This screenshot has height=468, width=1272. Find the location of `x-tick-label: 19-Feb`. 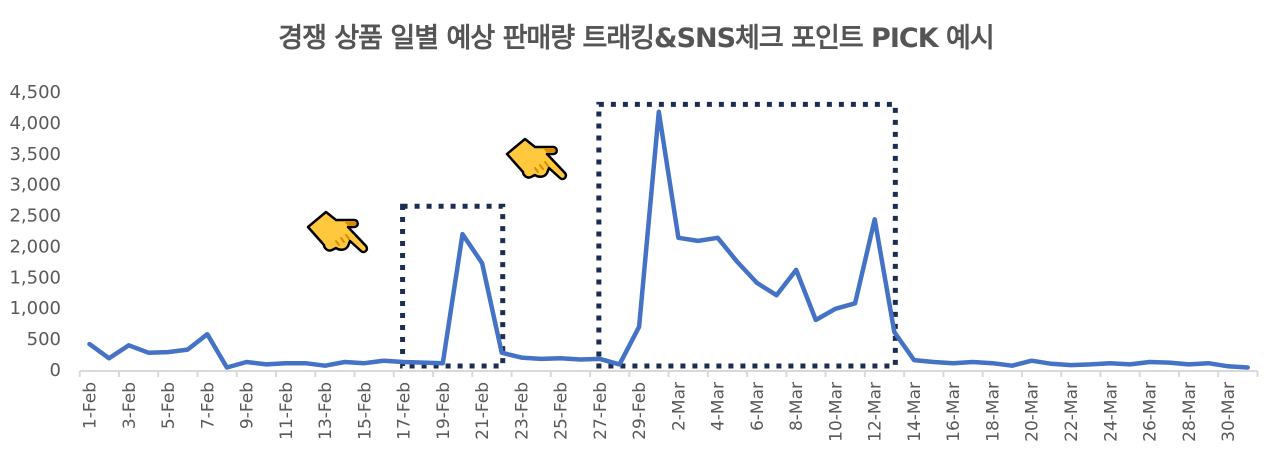

x-tick-label: 19-Feb is located at coordinates (444, 411).